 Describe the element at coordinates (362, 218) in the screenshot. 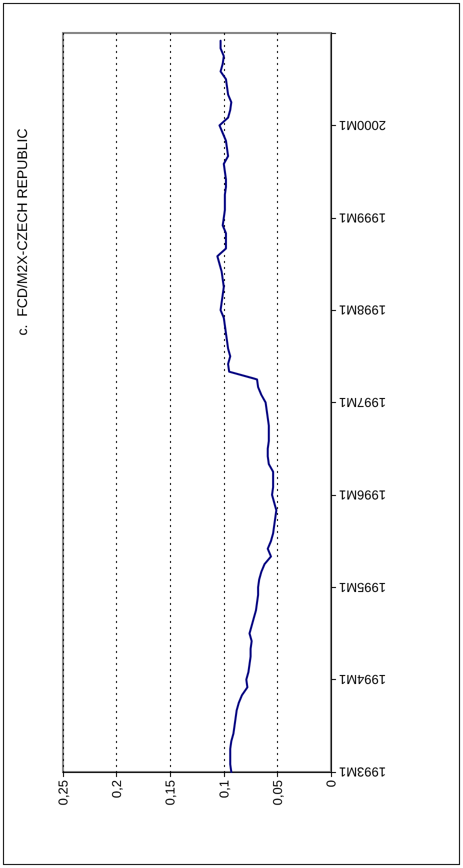

I see `y-tick-label: 1999M1` at that location.